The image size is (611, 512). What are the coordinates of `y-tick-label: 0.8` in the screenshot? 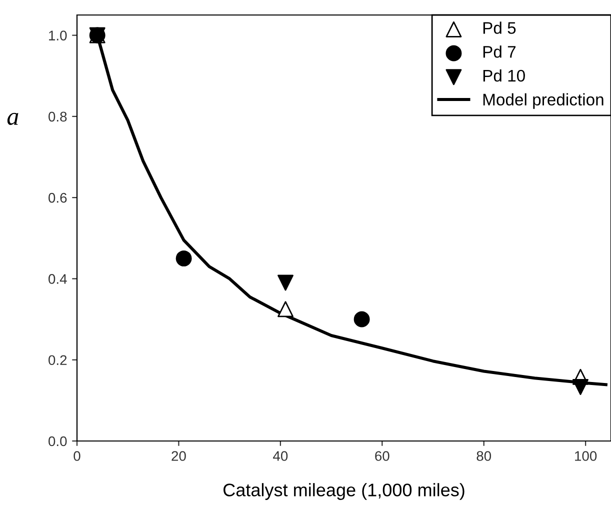 It's located at (57, 117).